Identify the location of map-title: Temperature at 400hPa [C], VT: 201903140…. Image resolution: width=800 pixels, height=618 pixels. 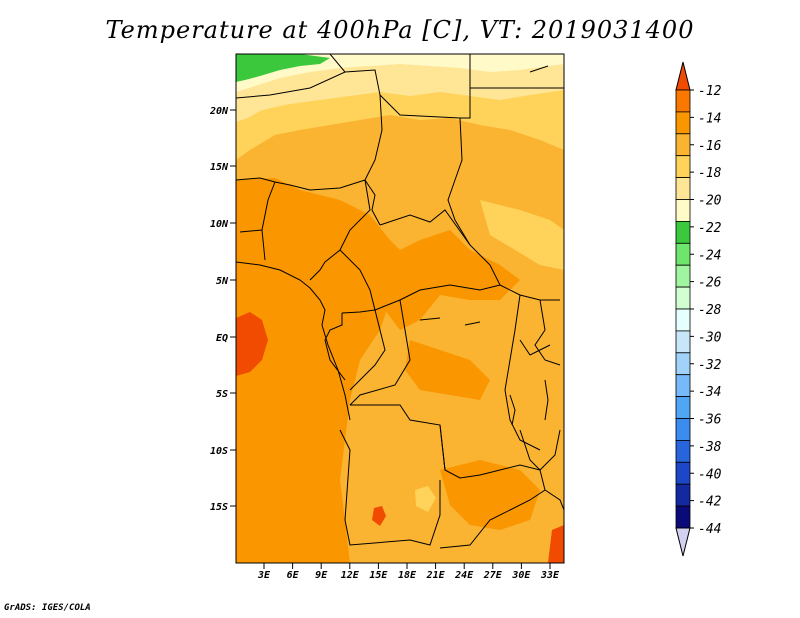
(400, 30).